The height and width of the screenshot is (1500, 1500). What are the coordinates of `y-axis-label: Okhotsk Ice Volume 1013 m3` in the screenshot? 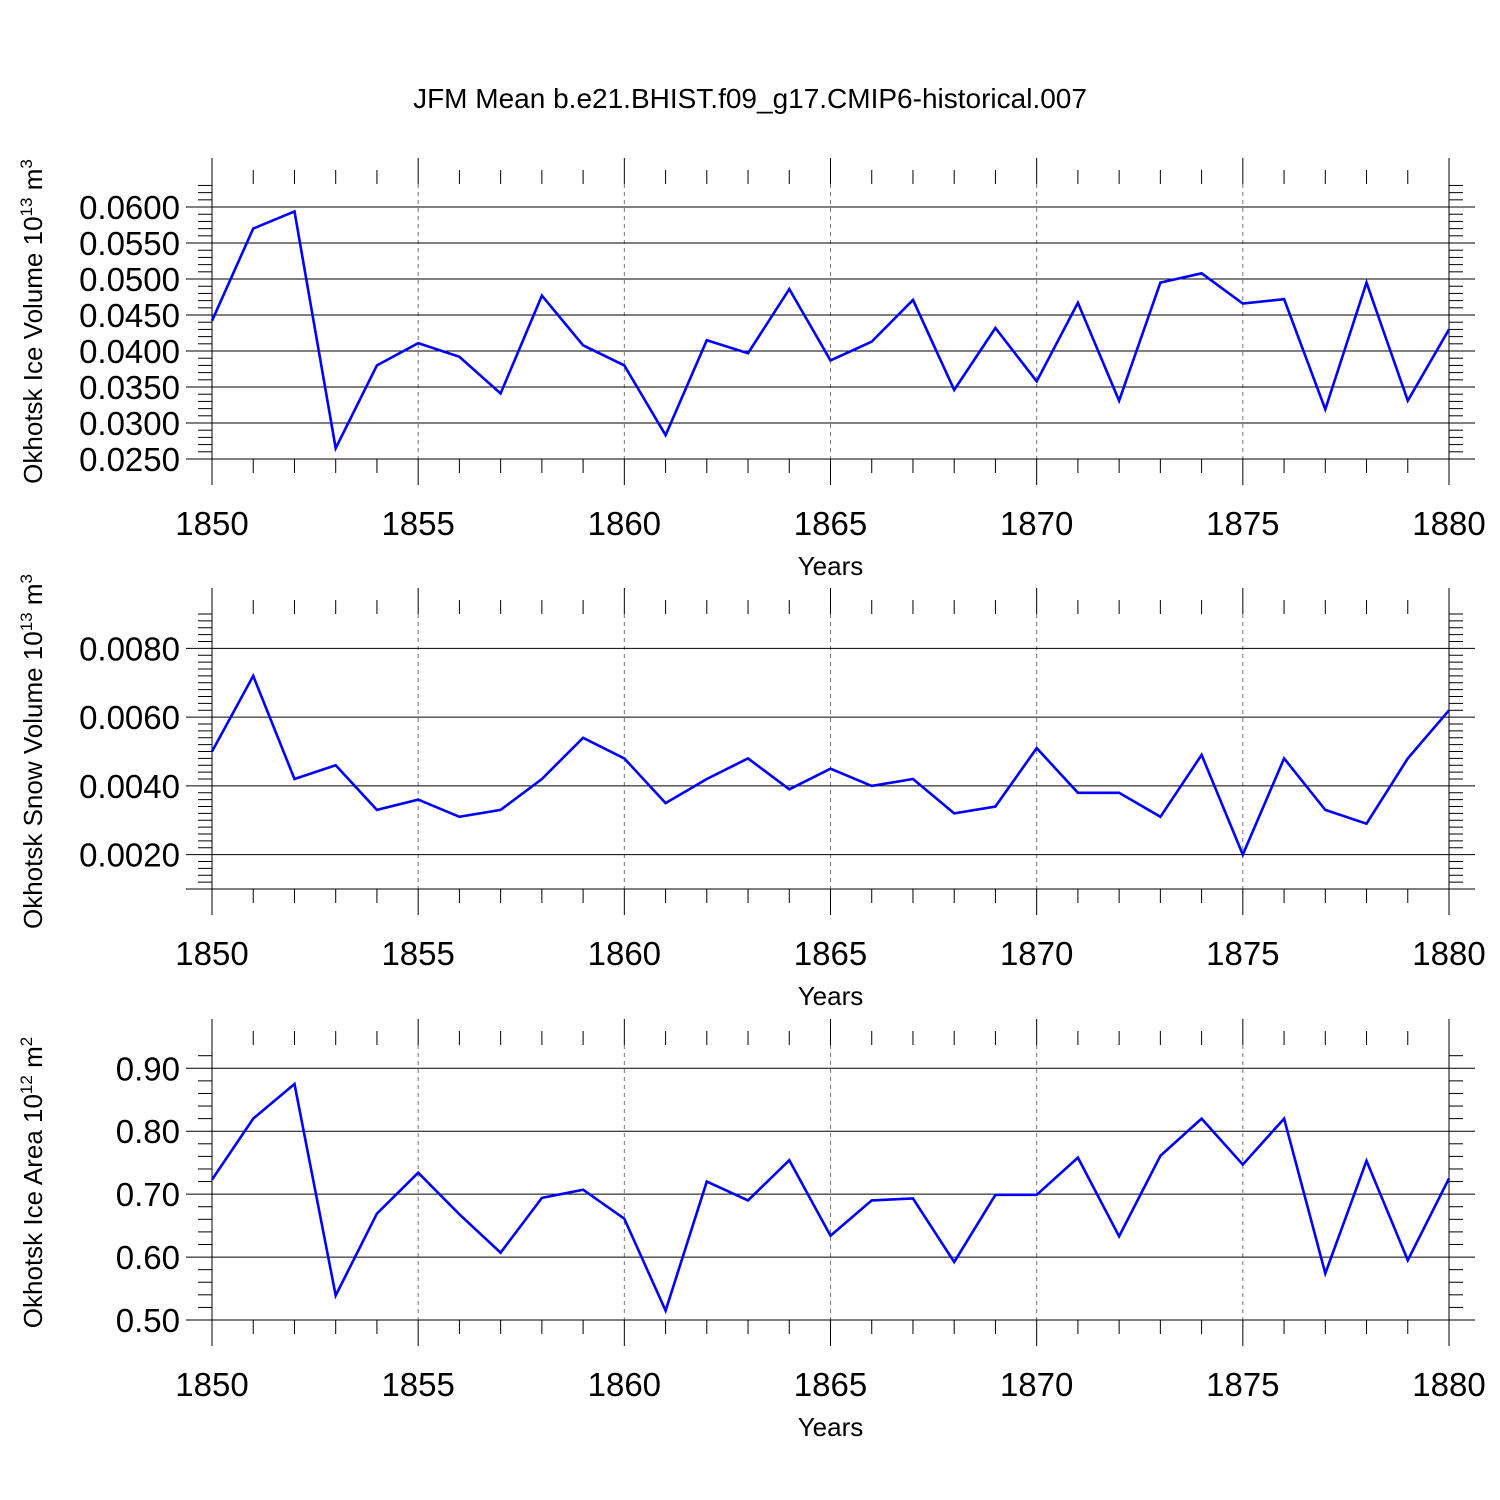 It's located at (32, 321).